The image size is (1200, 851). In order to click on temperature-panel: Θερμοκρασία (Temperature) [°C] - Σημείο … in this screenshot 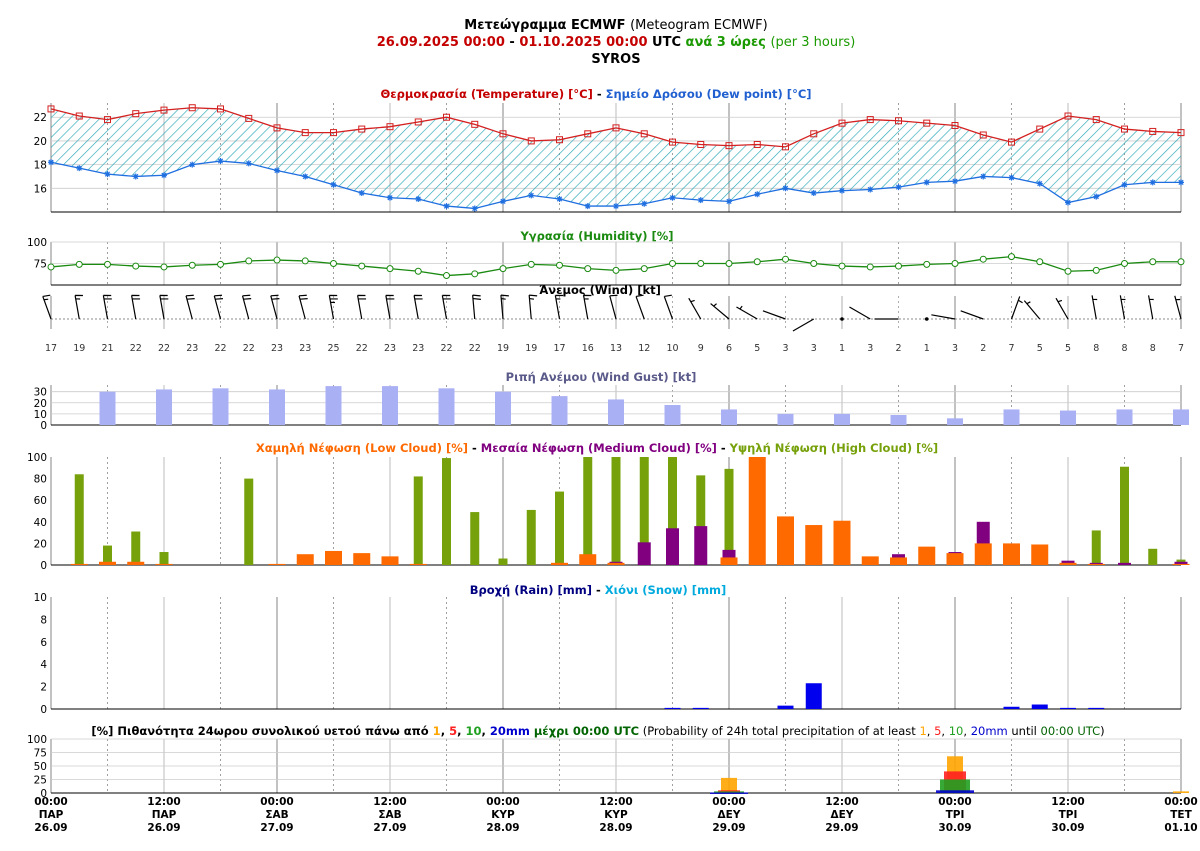, I will do `click(609, 150)`.